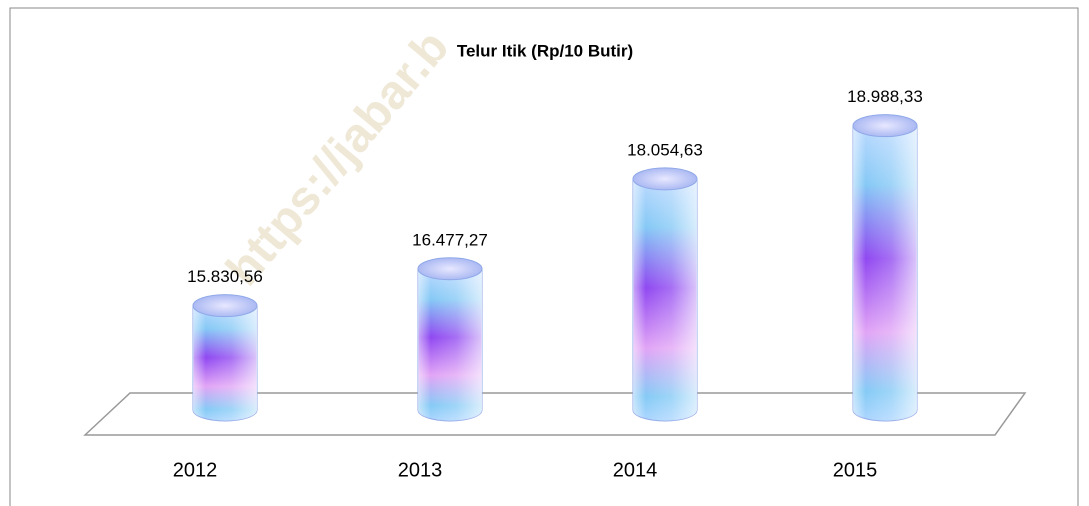 The width and height of the screenshot is (1089, 506). Describe the element at coordinates (545, 50) in the screenshot. I see `chart-title: Telur Itik (Rp/10 Butir)` at that location.